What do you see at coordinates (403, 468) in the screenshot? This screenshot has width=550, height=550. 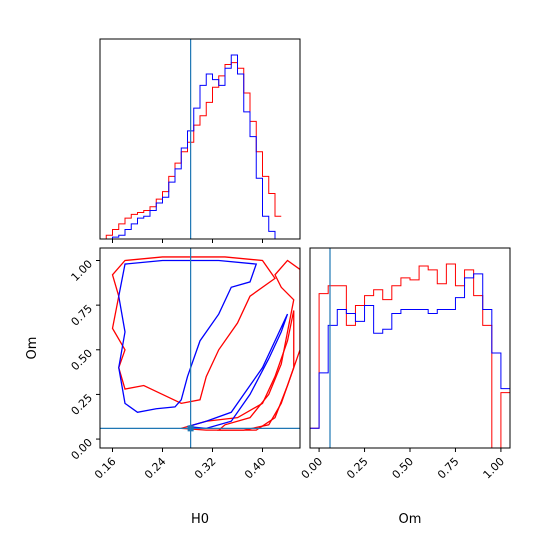 I see `om-x-tick-label: 0.50` at bounding box center [403, 468].